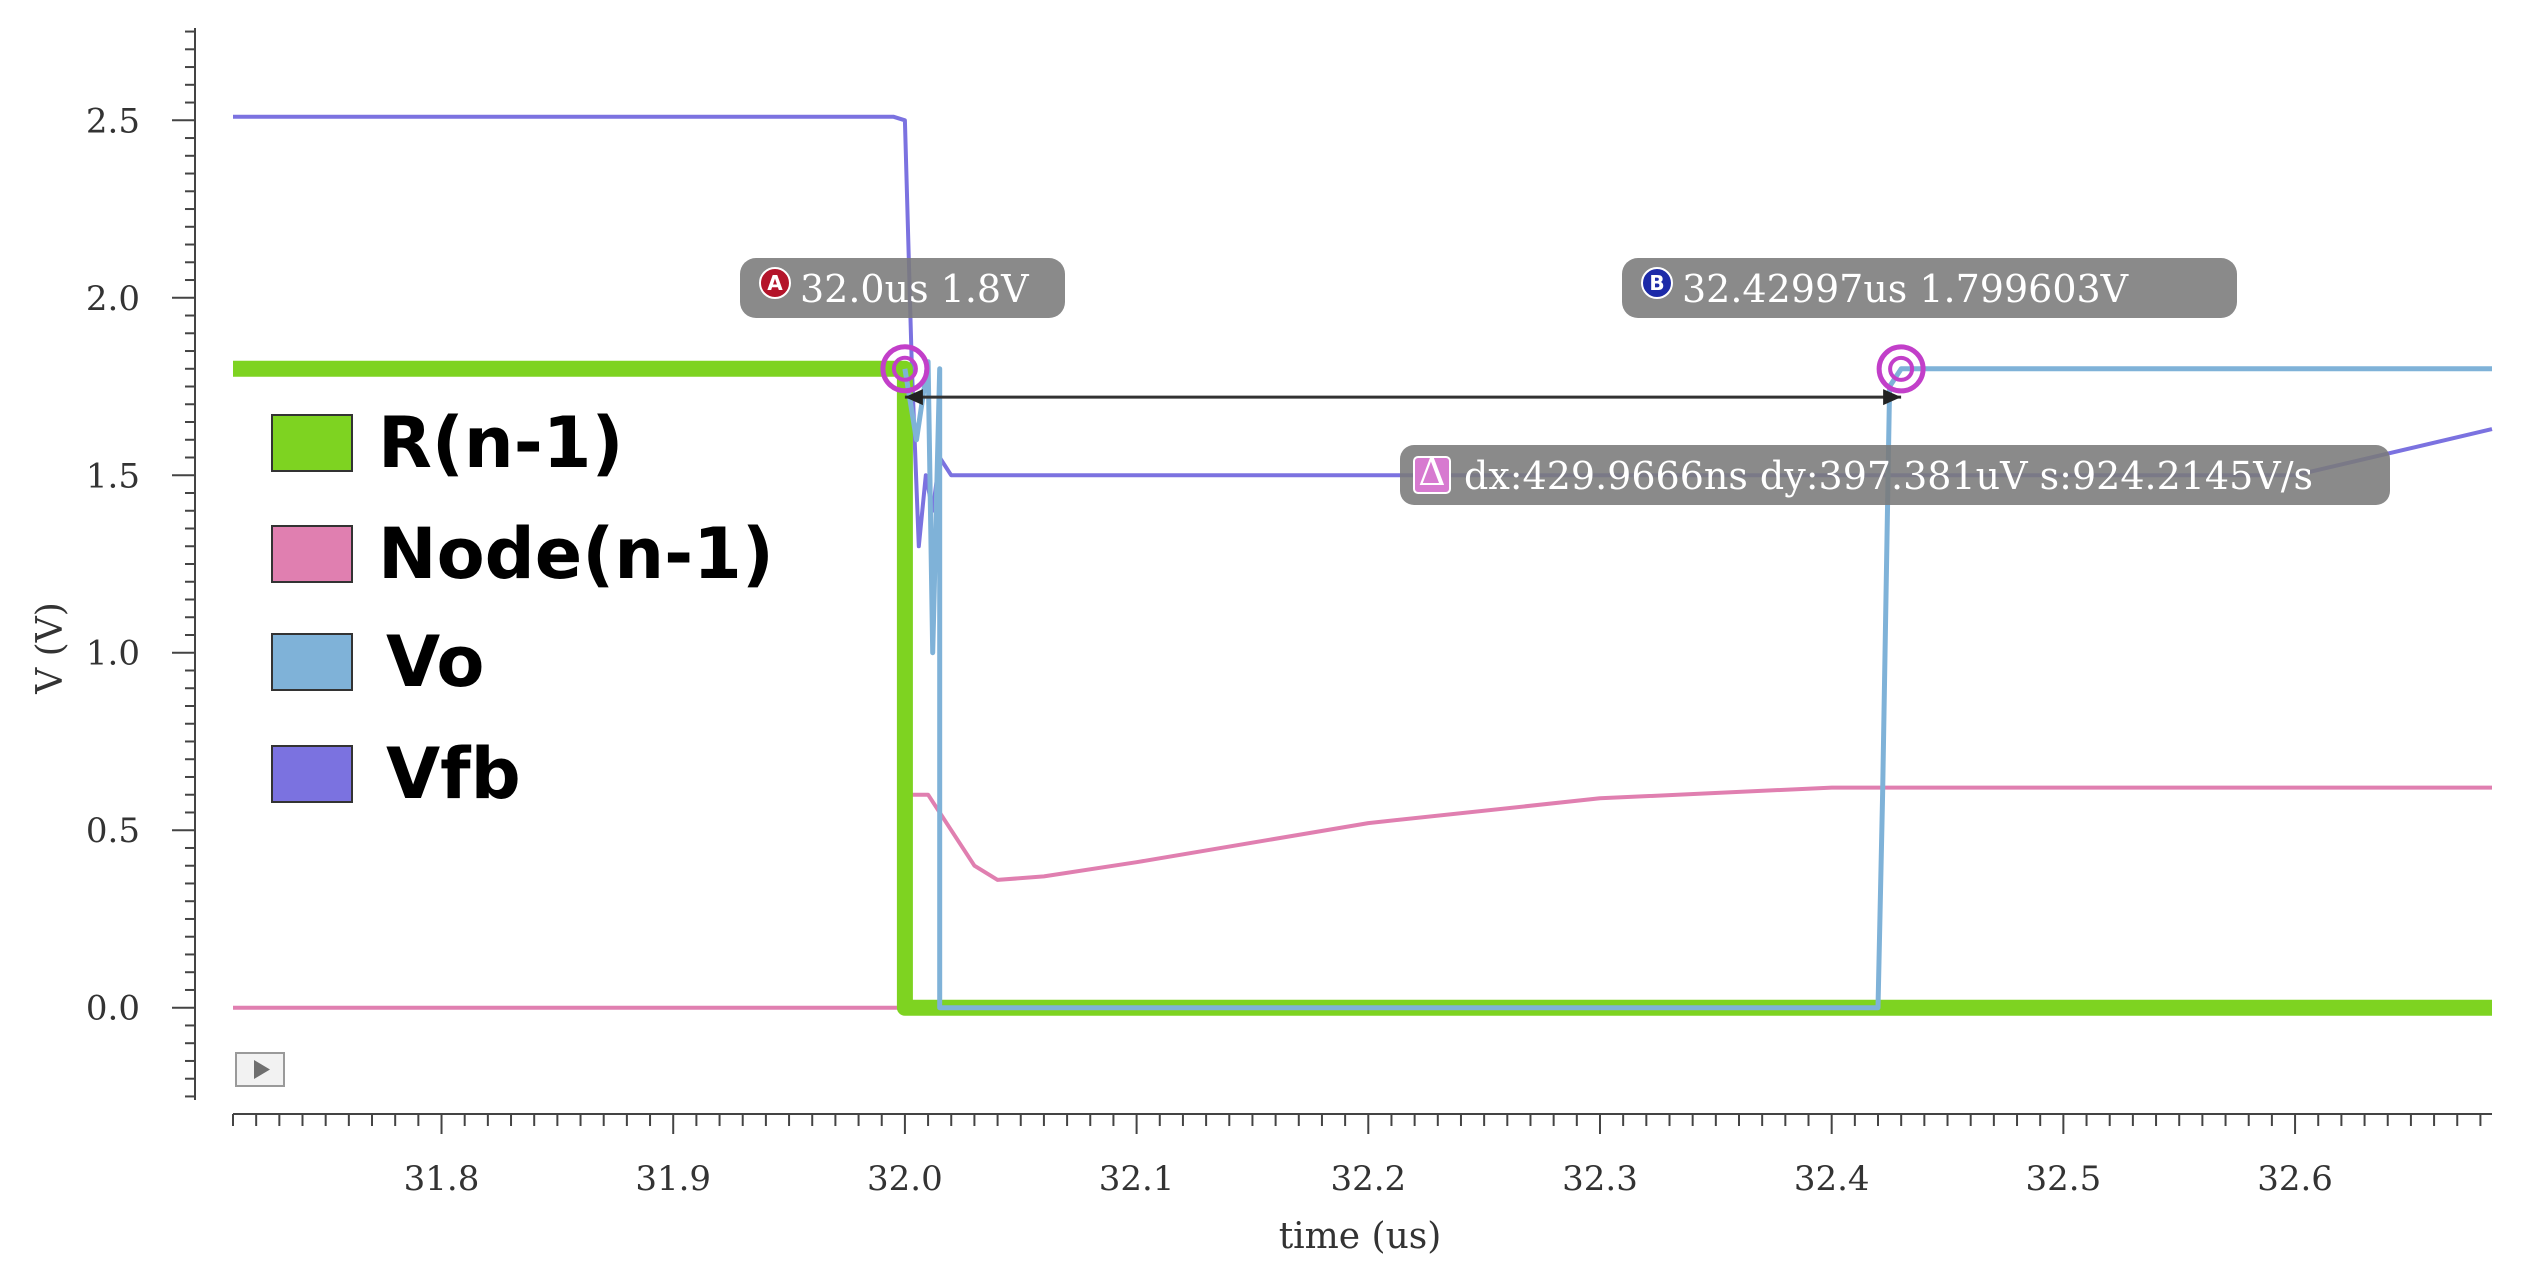  What do you see at coordinates (576, 554) in the screenshot?
I see `legend-label-node-n-1: Node(n-1)` at bounding box center [576, 554].